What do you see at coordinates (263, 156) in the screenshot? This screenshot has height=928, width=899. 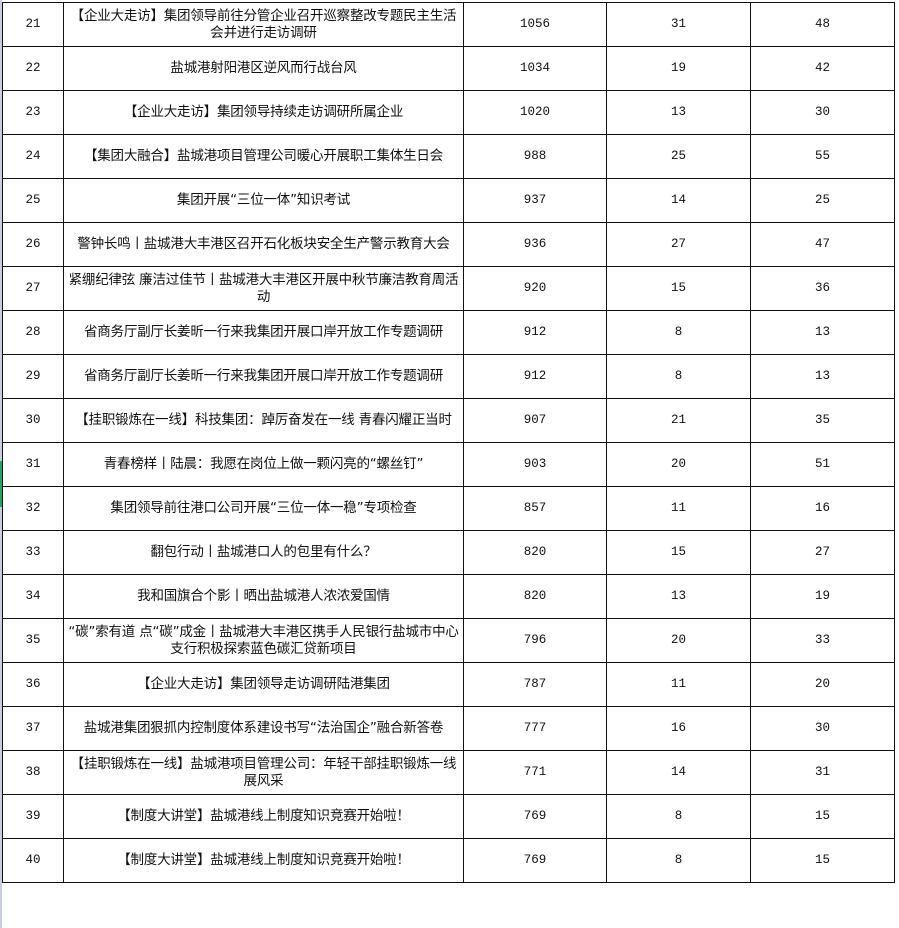 I see `article-title-cell: 【集团大融合】盐城港项目管理公司暖心开展职工集体生日会` at bounding box center [263, 156].